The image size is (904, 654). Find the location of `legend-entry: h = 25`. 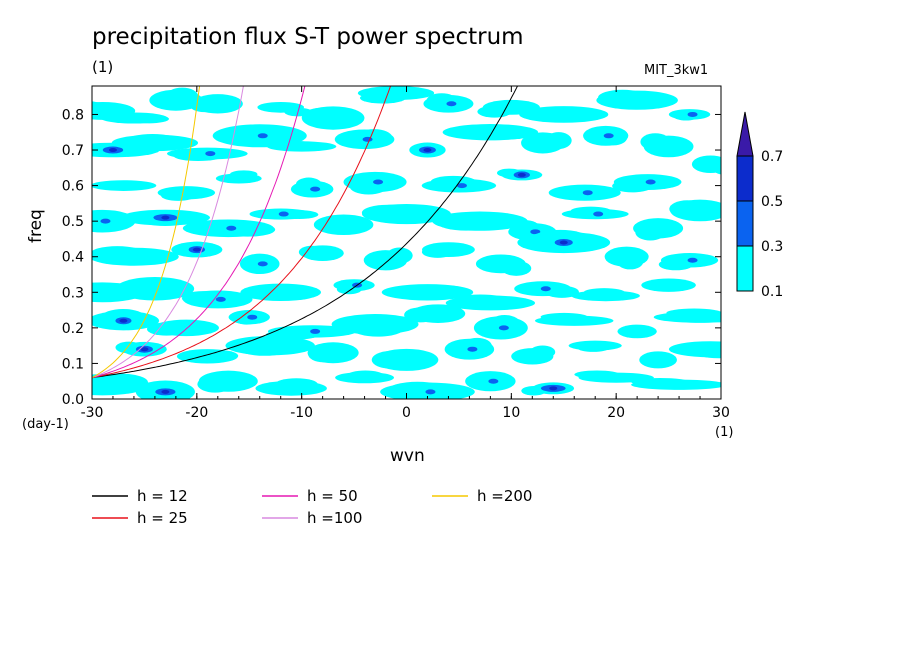

legend-entry: h = 25 is located at coordinates (162, 518).